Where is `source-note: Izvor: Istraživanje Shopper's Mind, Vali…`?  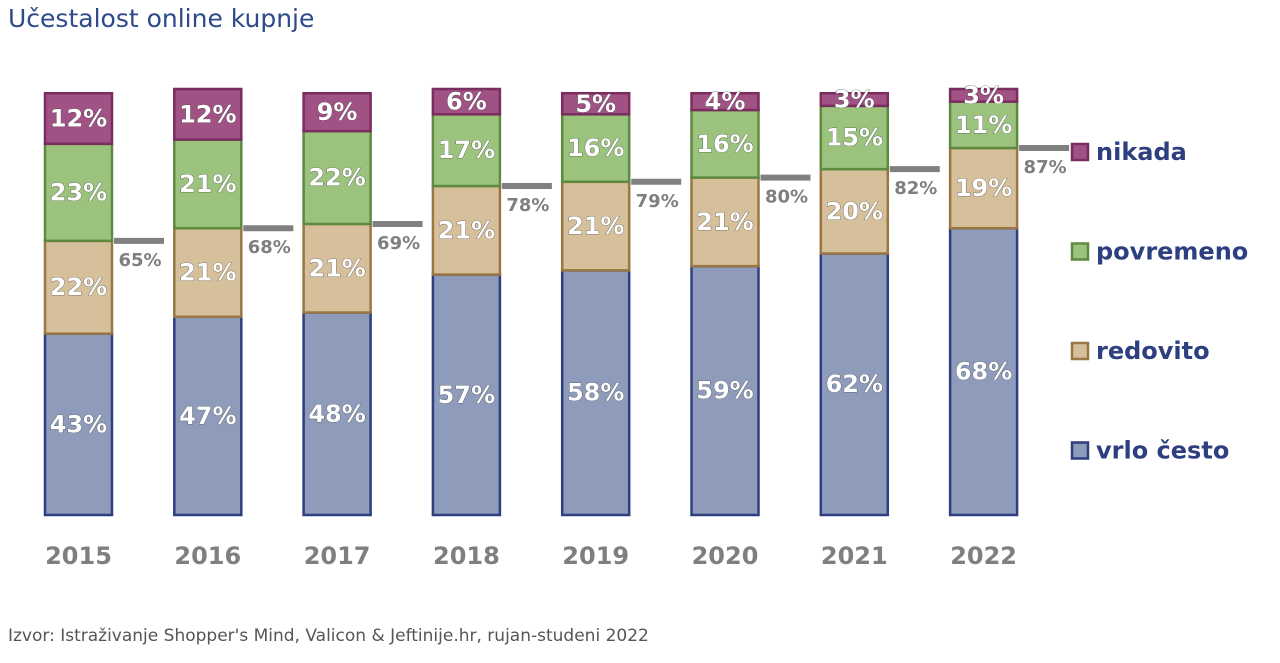
source-note: Izvor: Istraživanje Shopper's Mind, Vali… is located at coordinates (328, 636).